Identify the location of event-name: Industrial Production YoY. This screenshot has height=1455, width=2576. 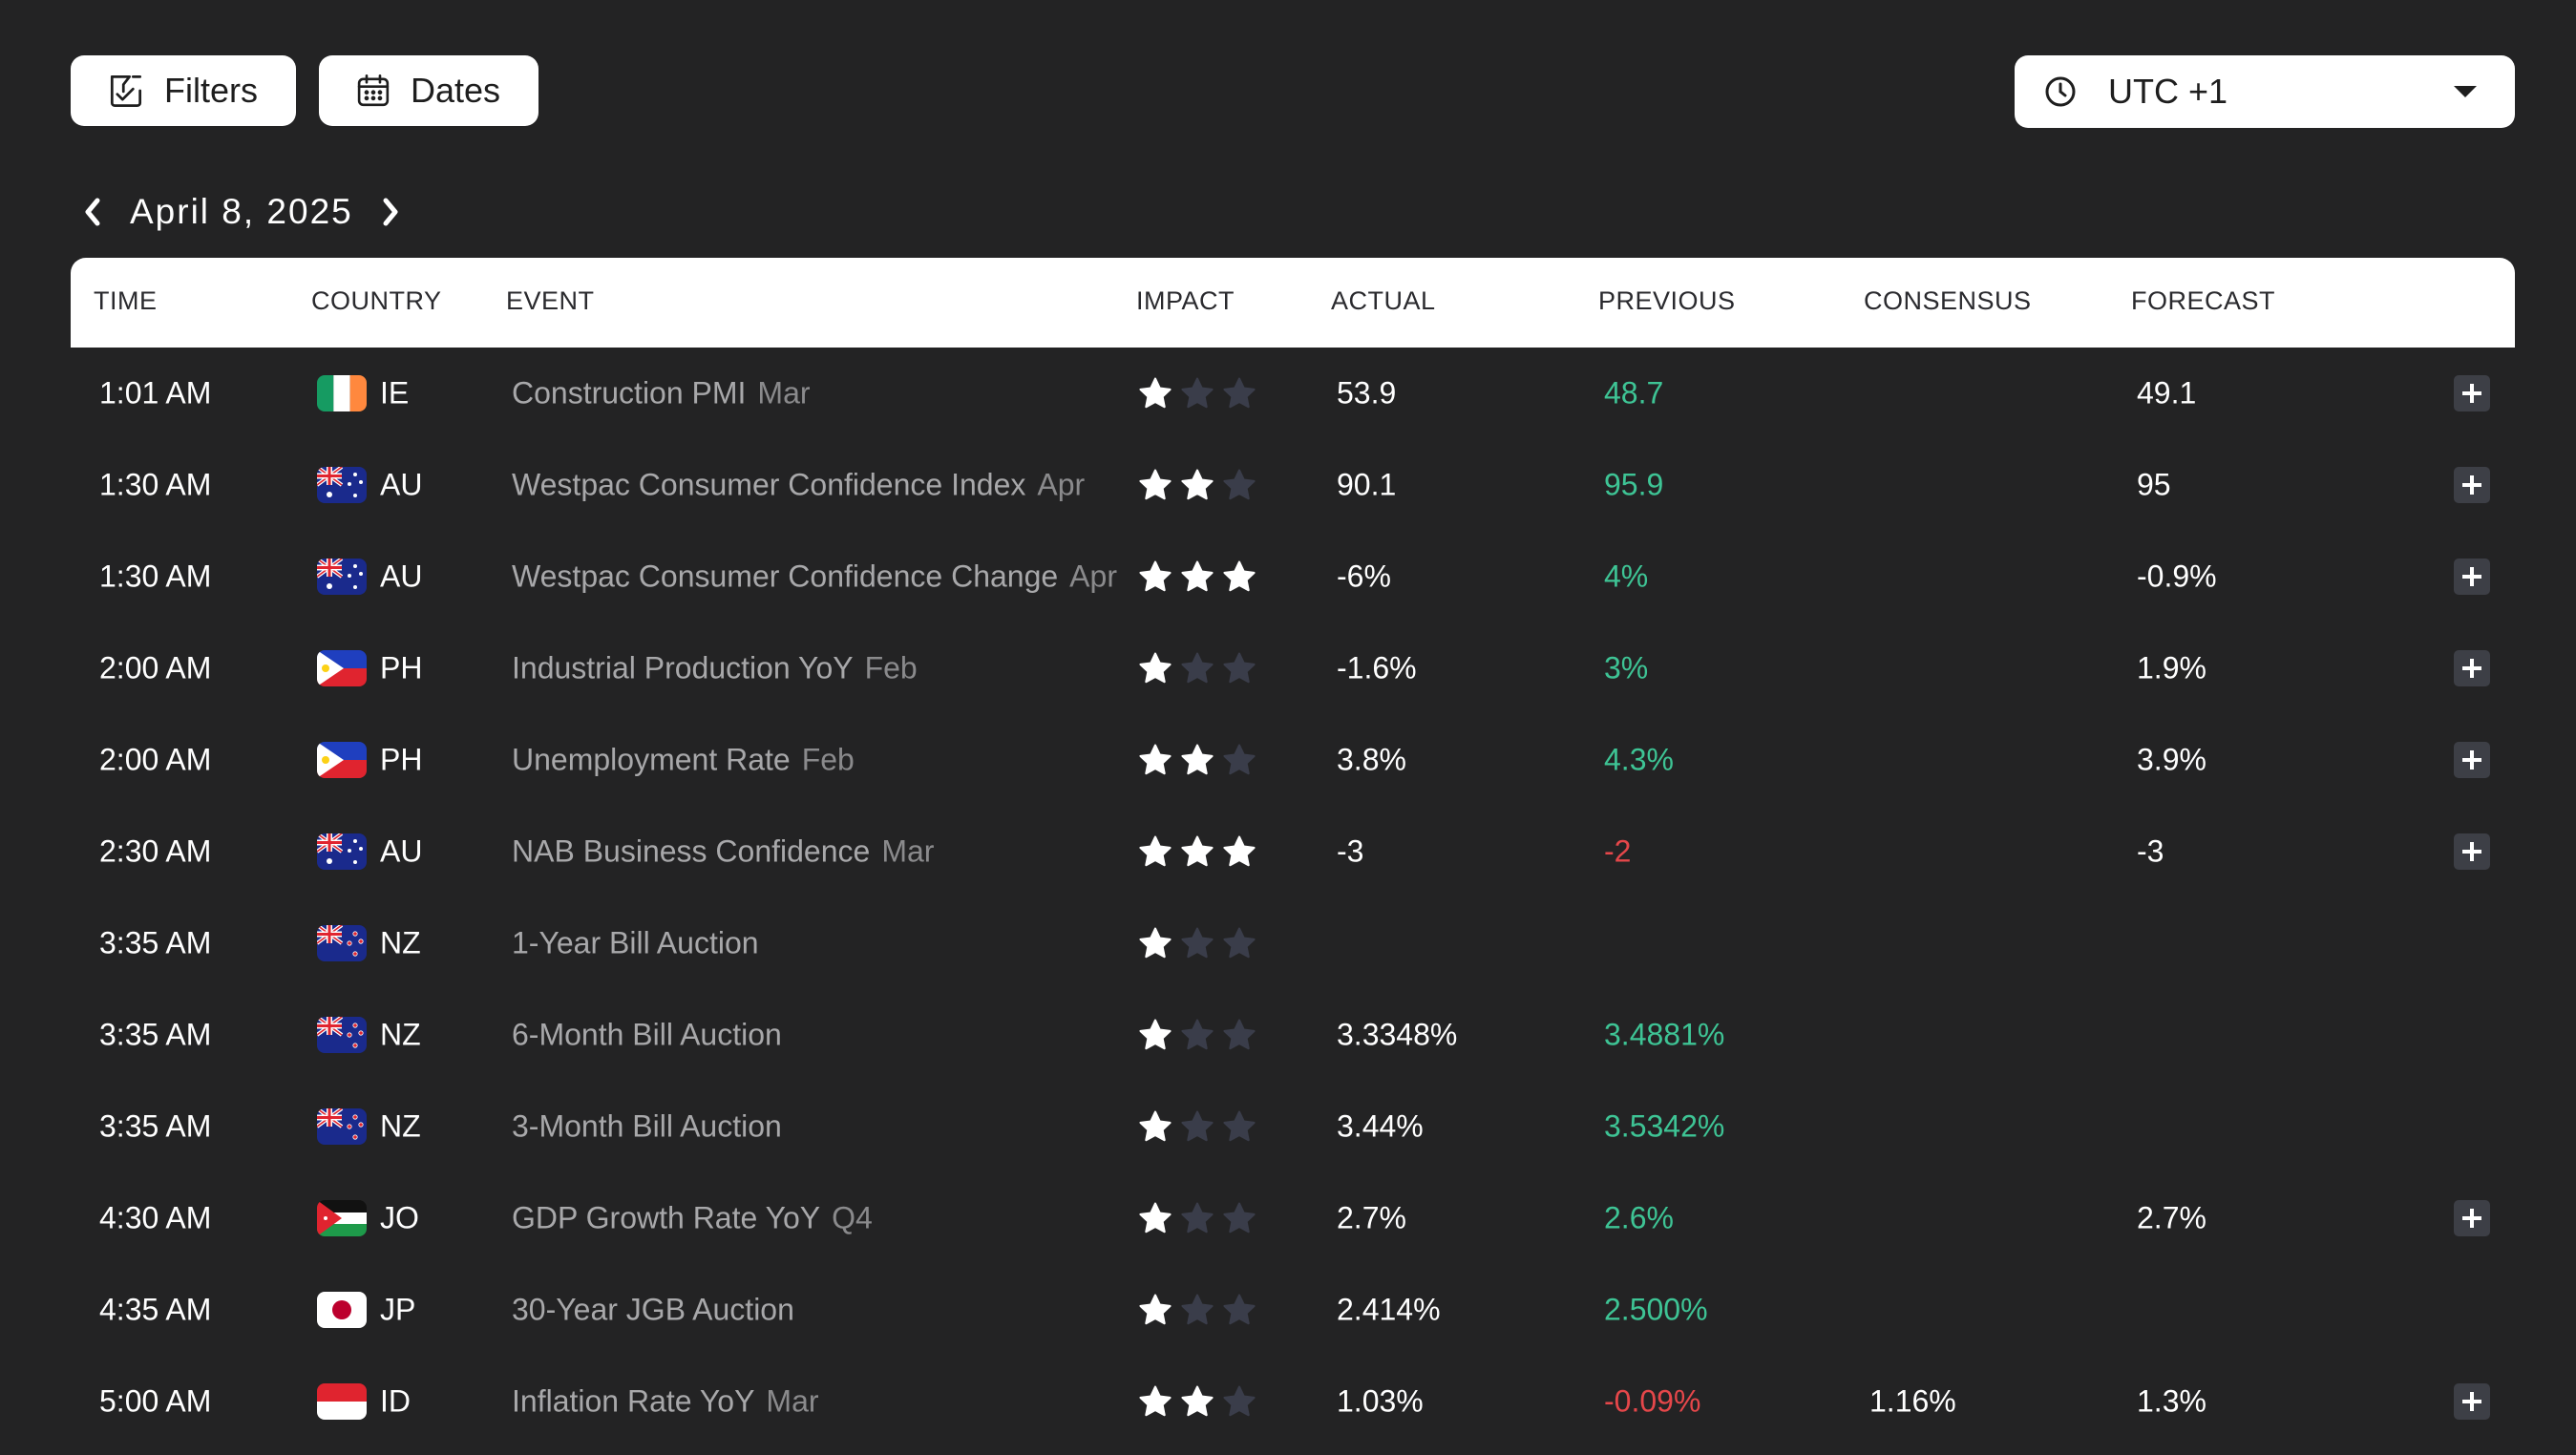
(683, 667).